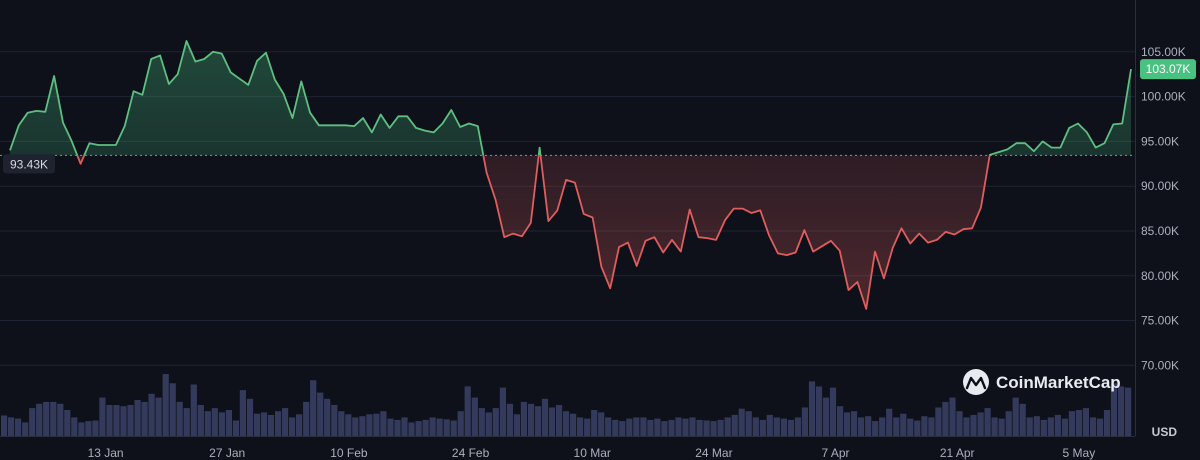 This screenshot has height=460, width=1200. Describe the element at coordinates (227, 453) in the screenshot. I see `x-tick-label: 27 Jan` at that location.